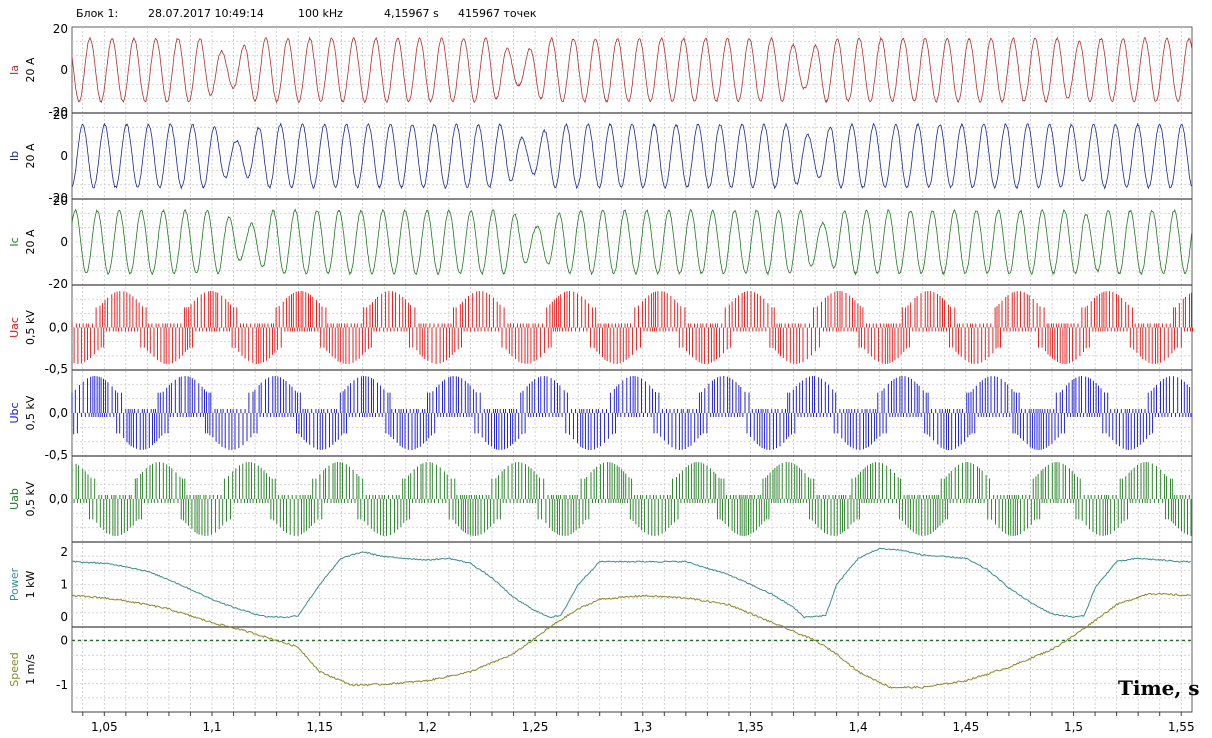 The height and width of the screenshot is (738, 1212). Describe the element at coordinates (14, 584) in the screenshot. I see `channel-name-label: Power` at that location.